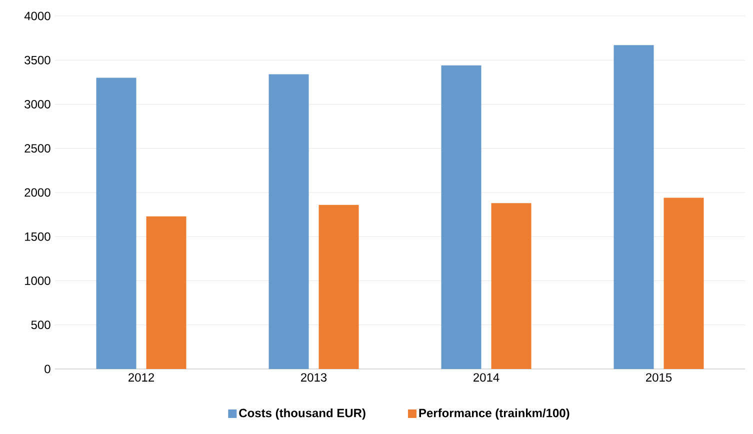 Image resolution: width=753 pixels, height=434 pixels. I want to click on y-tick-label: 1000, so click(37, 280).